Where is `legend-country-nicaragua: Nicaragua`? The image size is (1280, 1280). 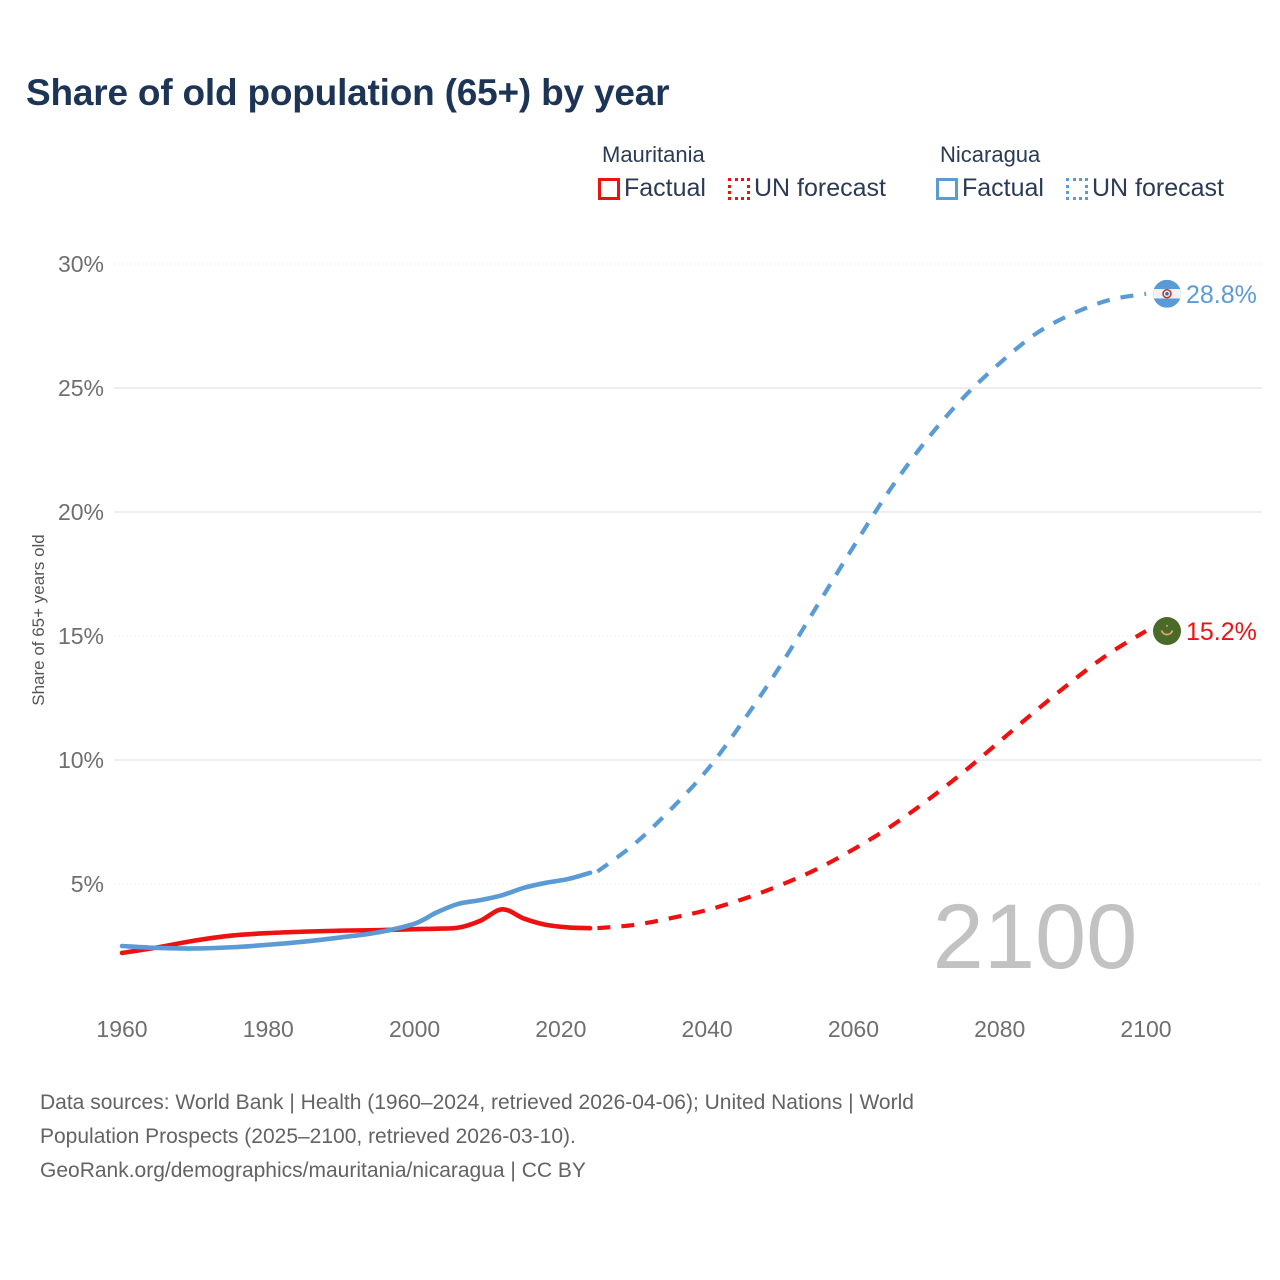
legend-country-nicaragua: Nicaragua is located at coordinates (990, 154).